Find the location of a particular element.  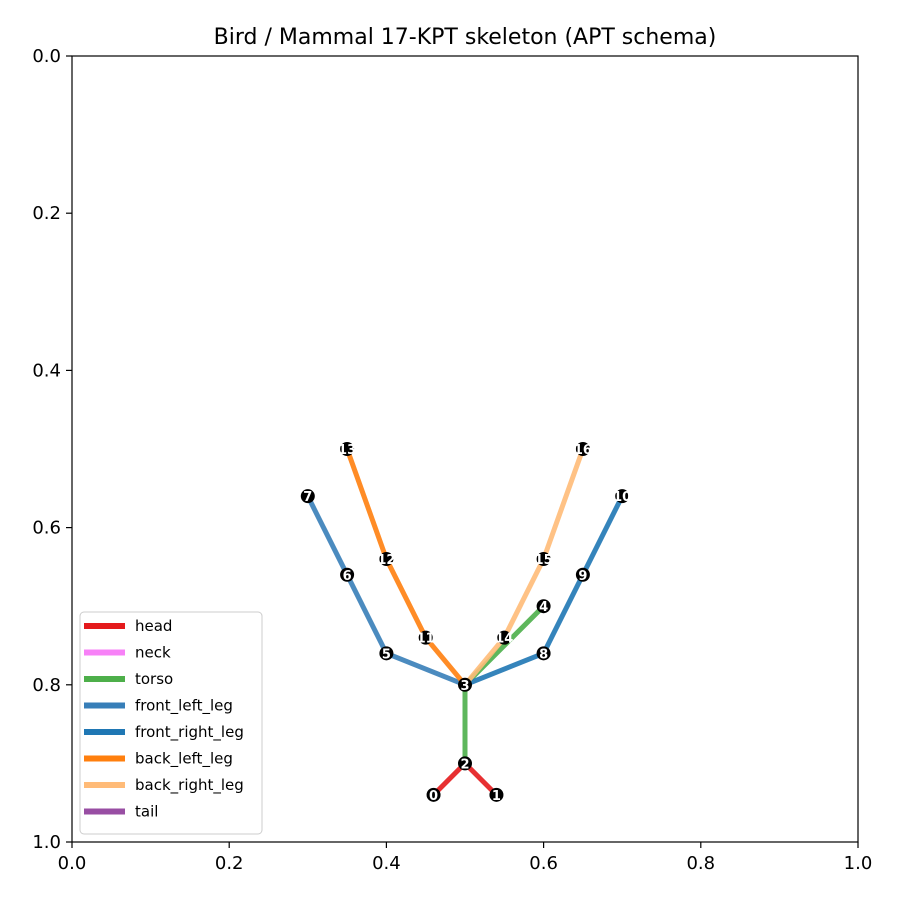

legend-label-tail: tail is located at coordinates (146, 812).